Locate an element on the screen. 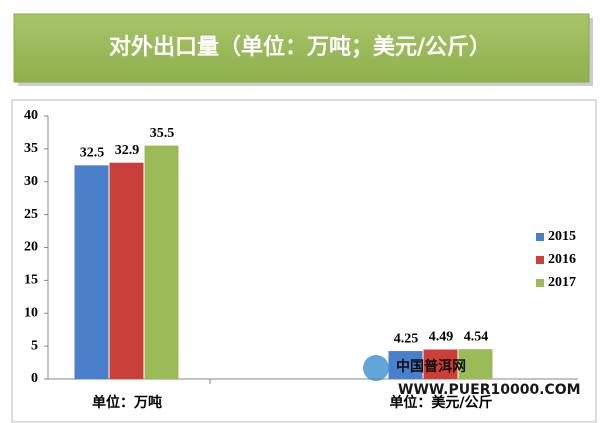  y-tick-label: 15 is located at coordinates (31, 280).